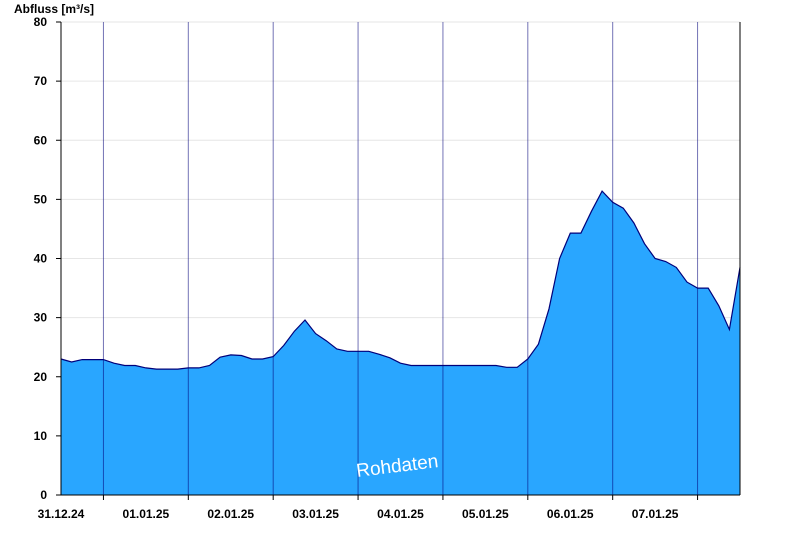 The height and width of the screenshot is (550, 800). I want to click on y-tick-label-30: 30, so click(41, 318).